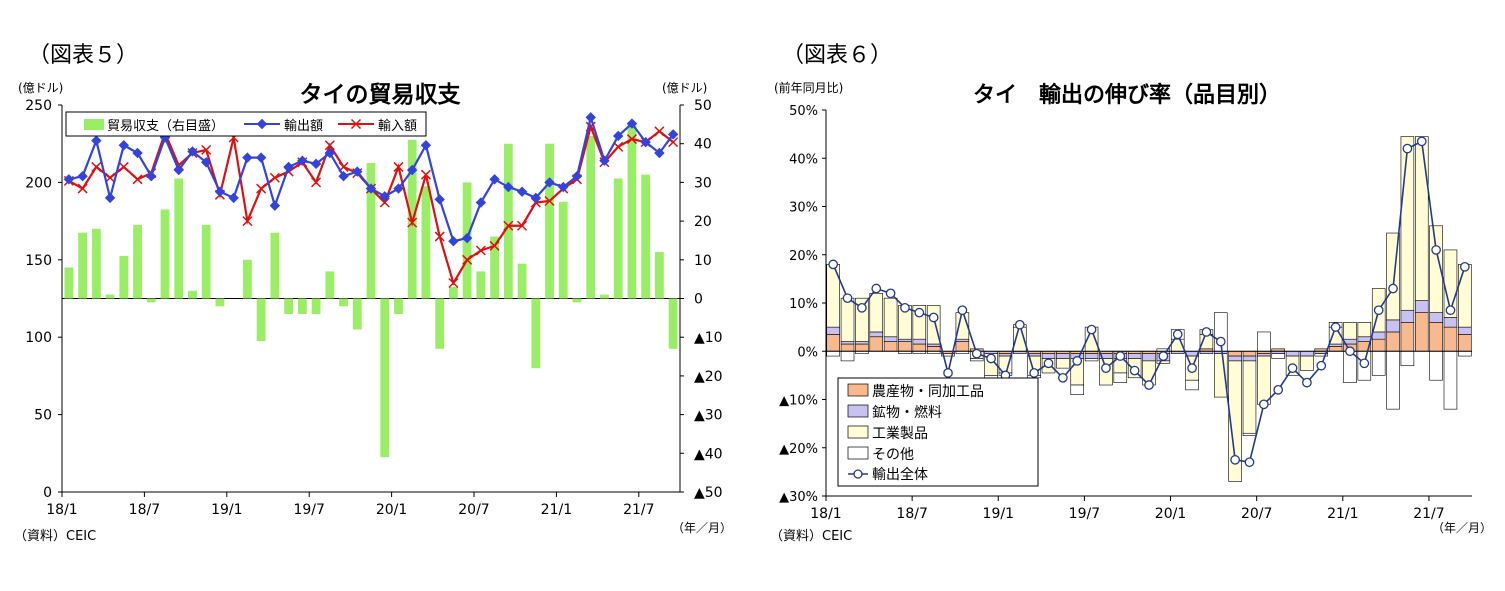  I want to click on legend: 貿易収支（右目盛） 輸出額 輸入額, so click(246, 124).